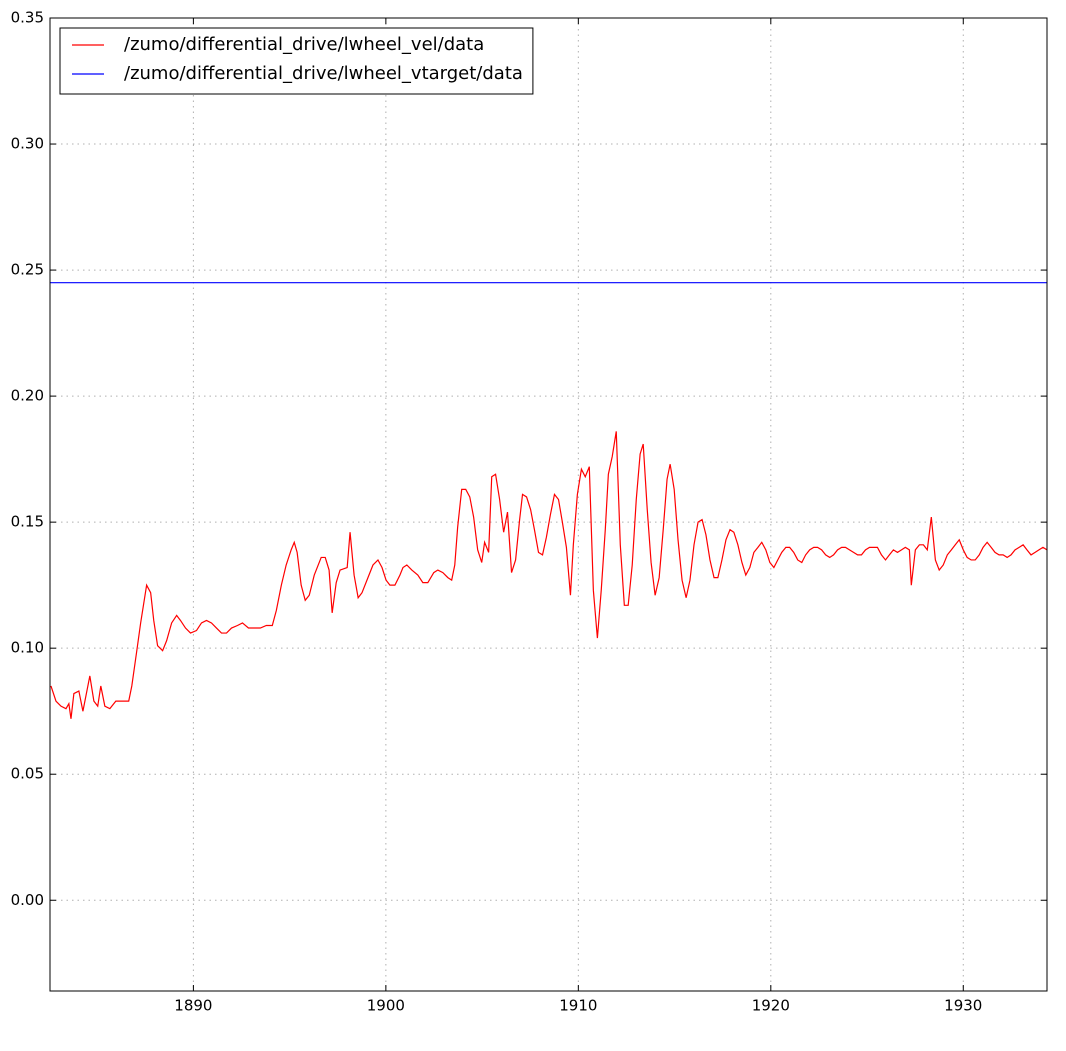 The height and width of the screenshot is (1051, 1066). Describe the element at coordinates (27, 900) in the screenshot. I see `y-tick-label: 0.00` at that location.